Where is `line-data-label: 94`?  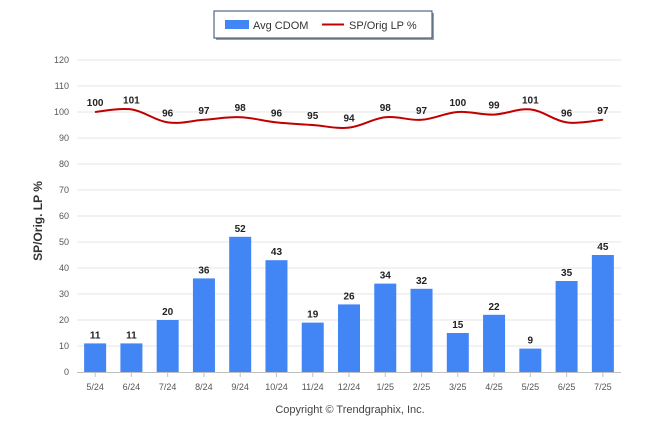 line-data-label: 94 is located at coordinates (349, 119).